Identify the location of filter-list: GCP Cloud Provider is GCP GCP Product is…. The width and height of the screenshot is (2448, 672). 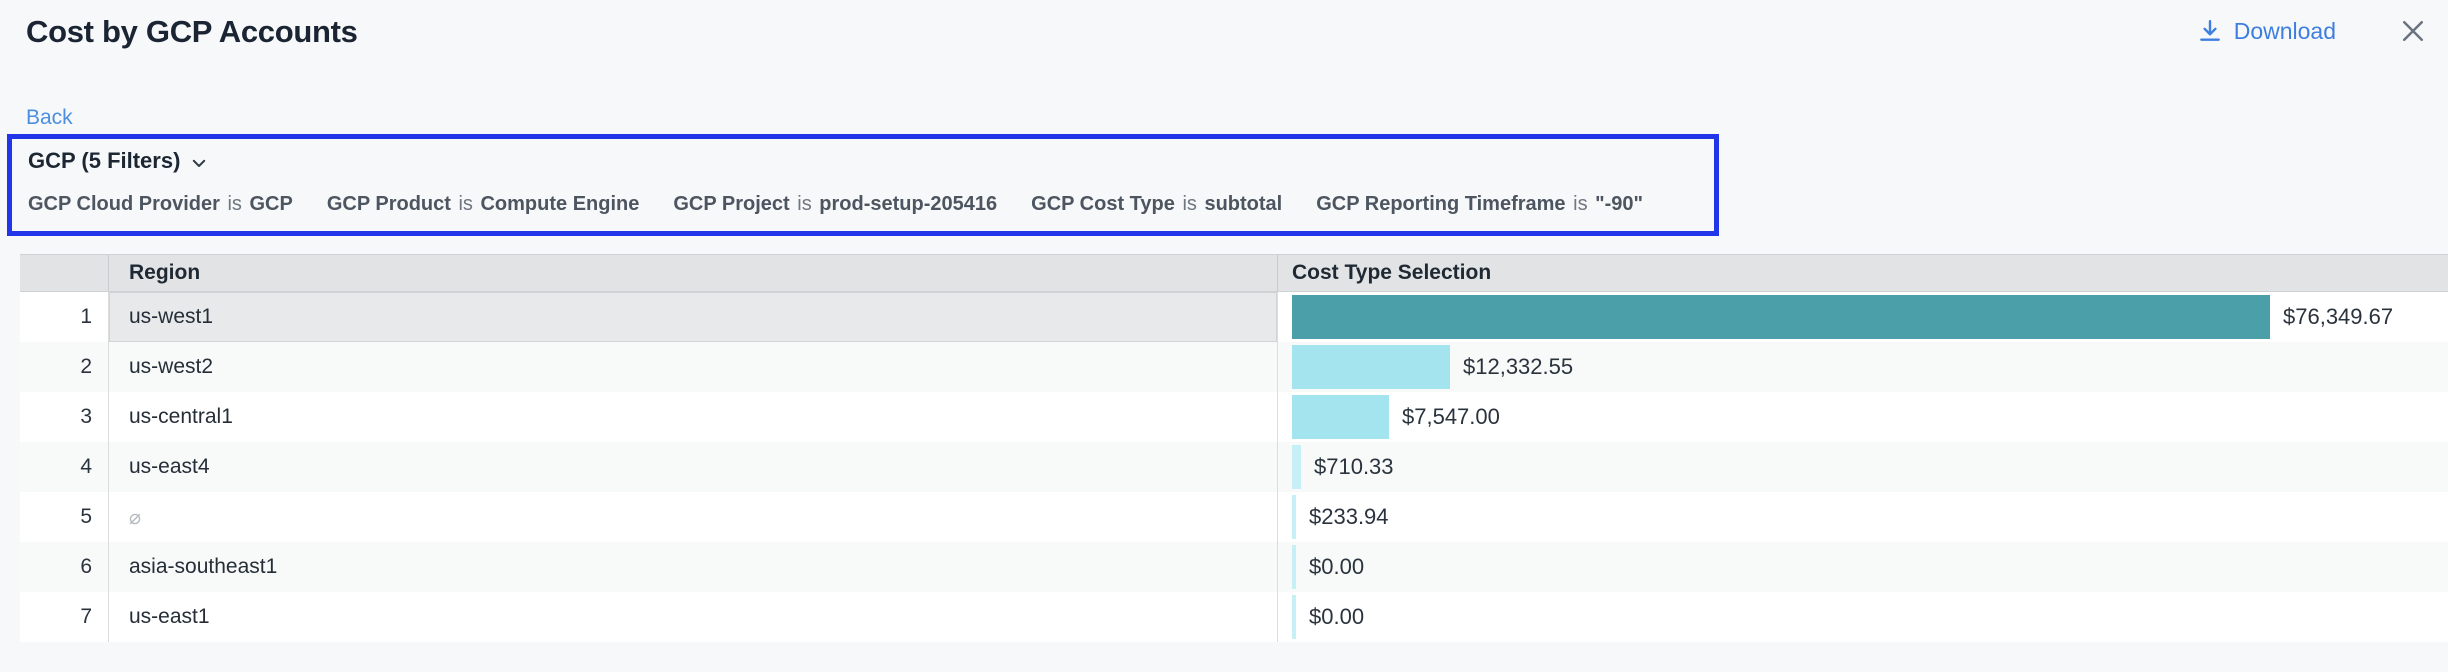
(864, 204).